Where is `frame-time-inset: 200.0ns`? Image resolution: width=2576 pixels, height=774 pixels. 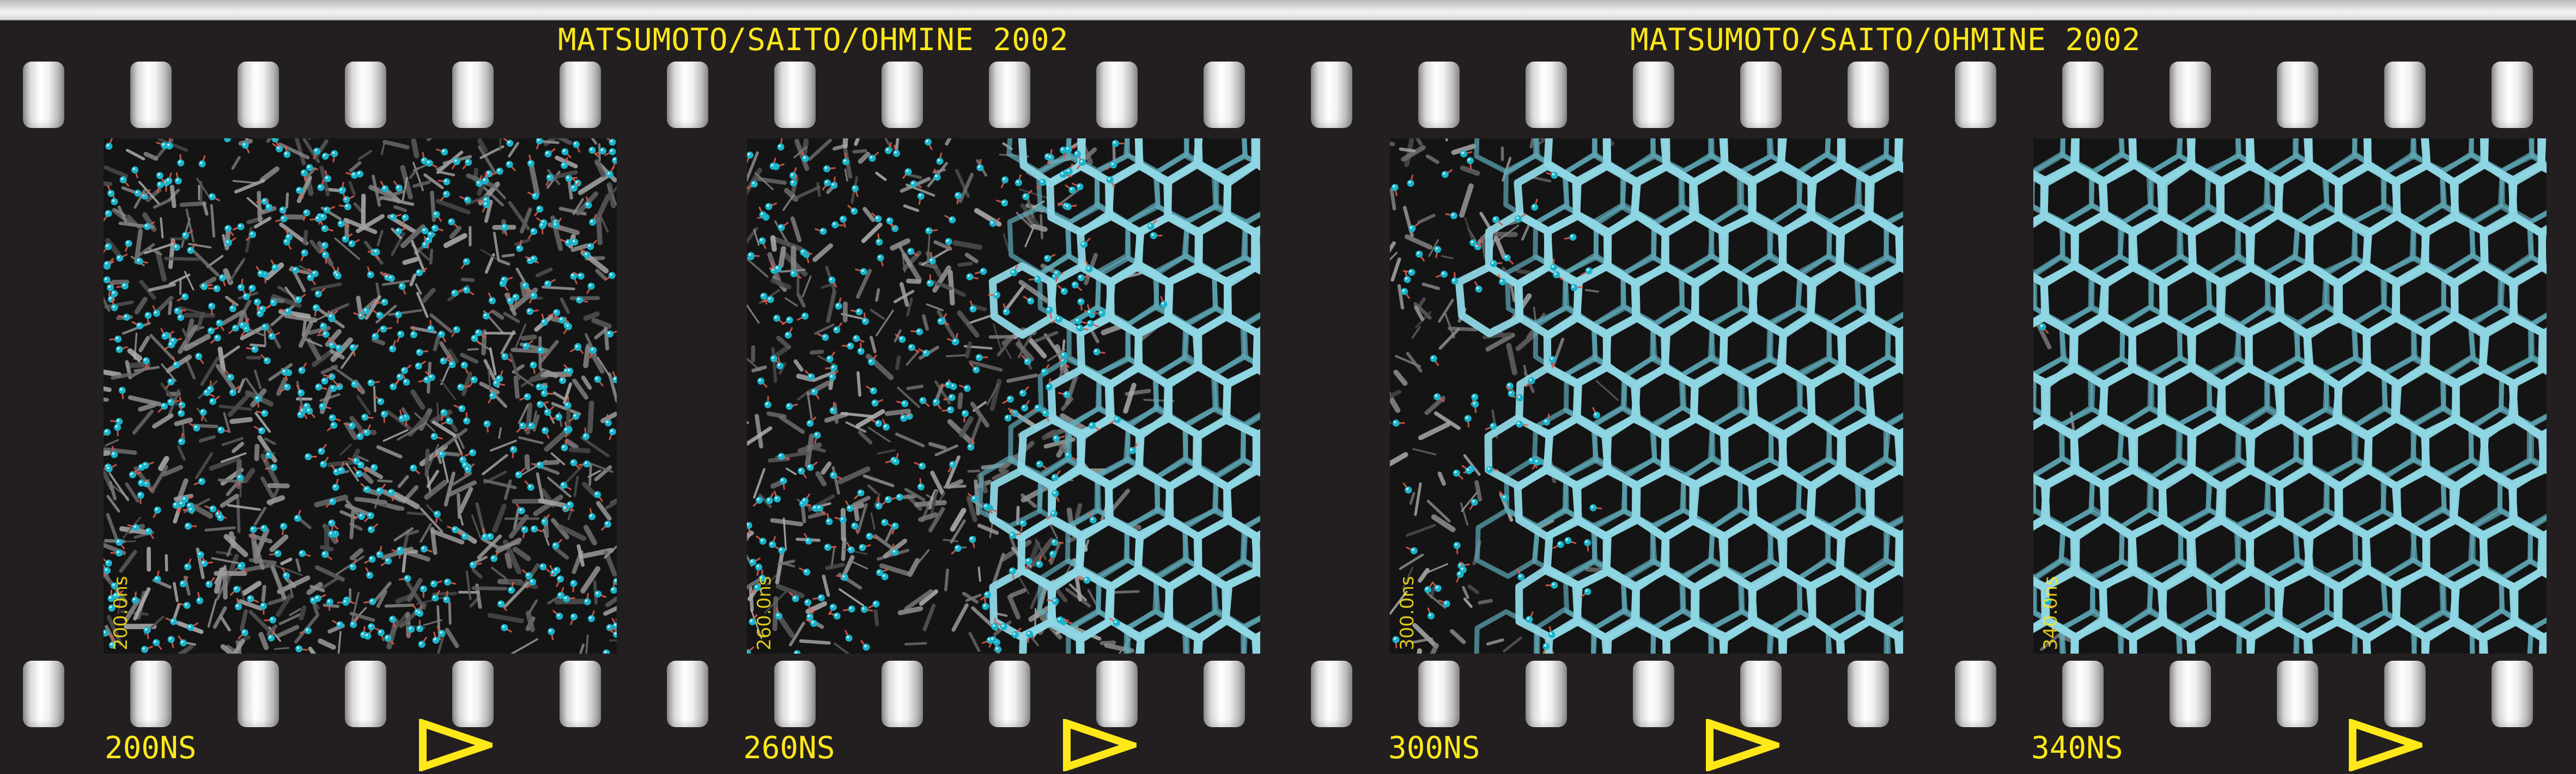
frame-time-inset: 200.0ns is located at coordinates (121, 613).